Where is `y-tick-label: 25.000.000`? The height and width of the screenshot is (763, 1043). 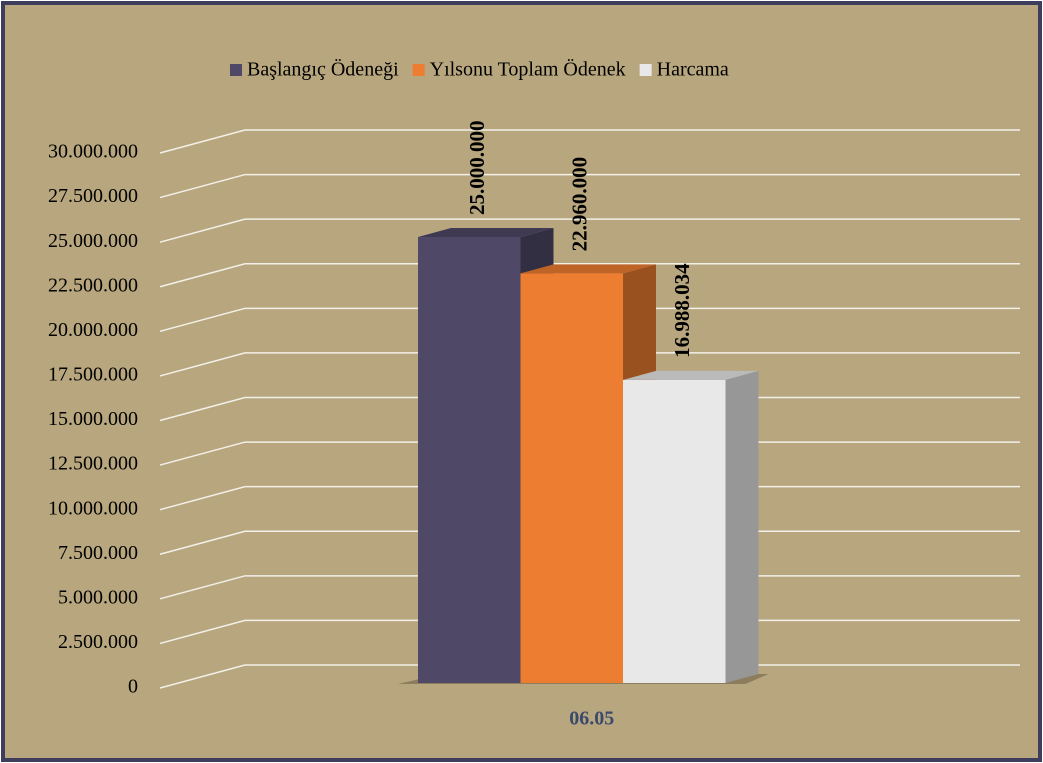 y-tick-label: 25.000.000 is located at coordinates (93, 241).